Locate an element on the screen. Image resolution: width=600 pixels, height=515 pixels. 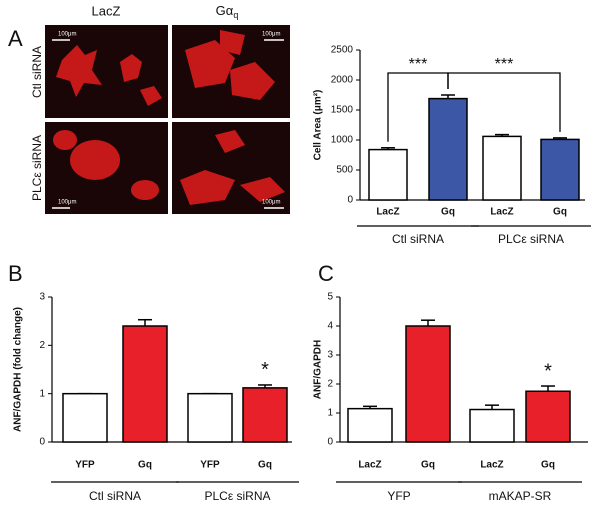
micrographs is located at coordinates (167, 119).